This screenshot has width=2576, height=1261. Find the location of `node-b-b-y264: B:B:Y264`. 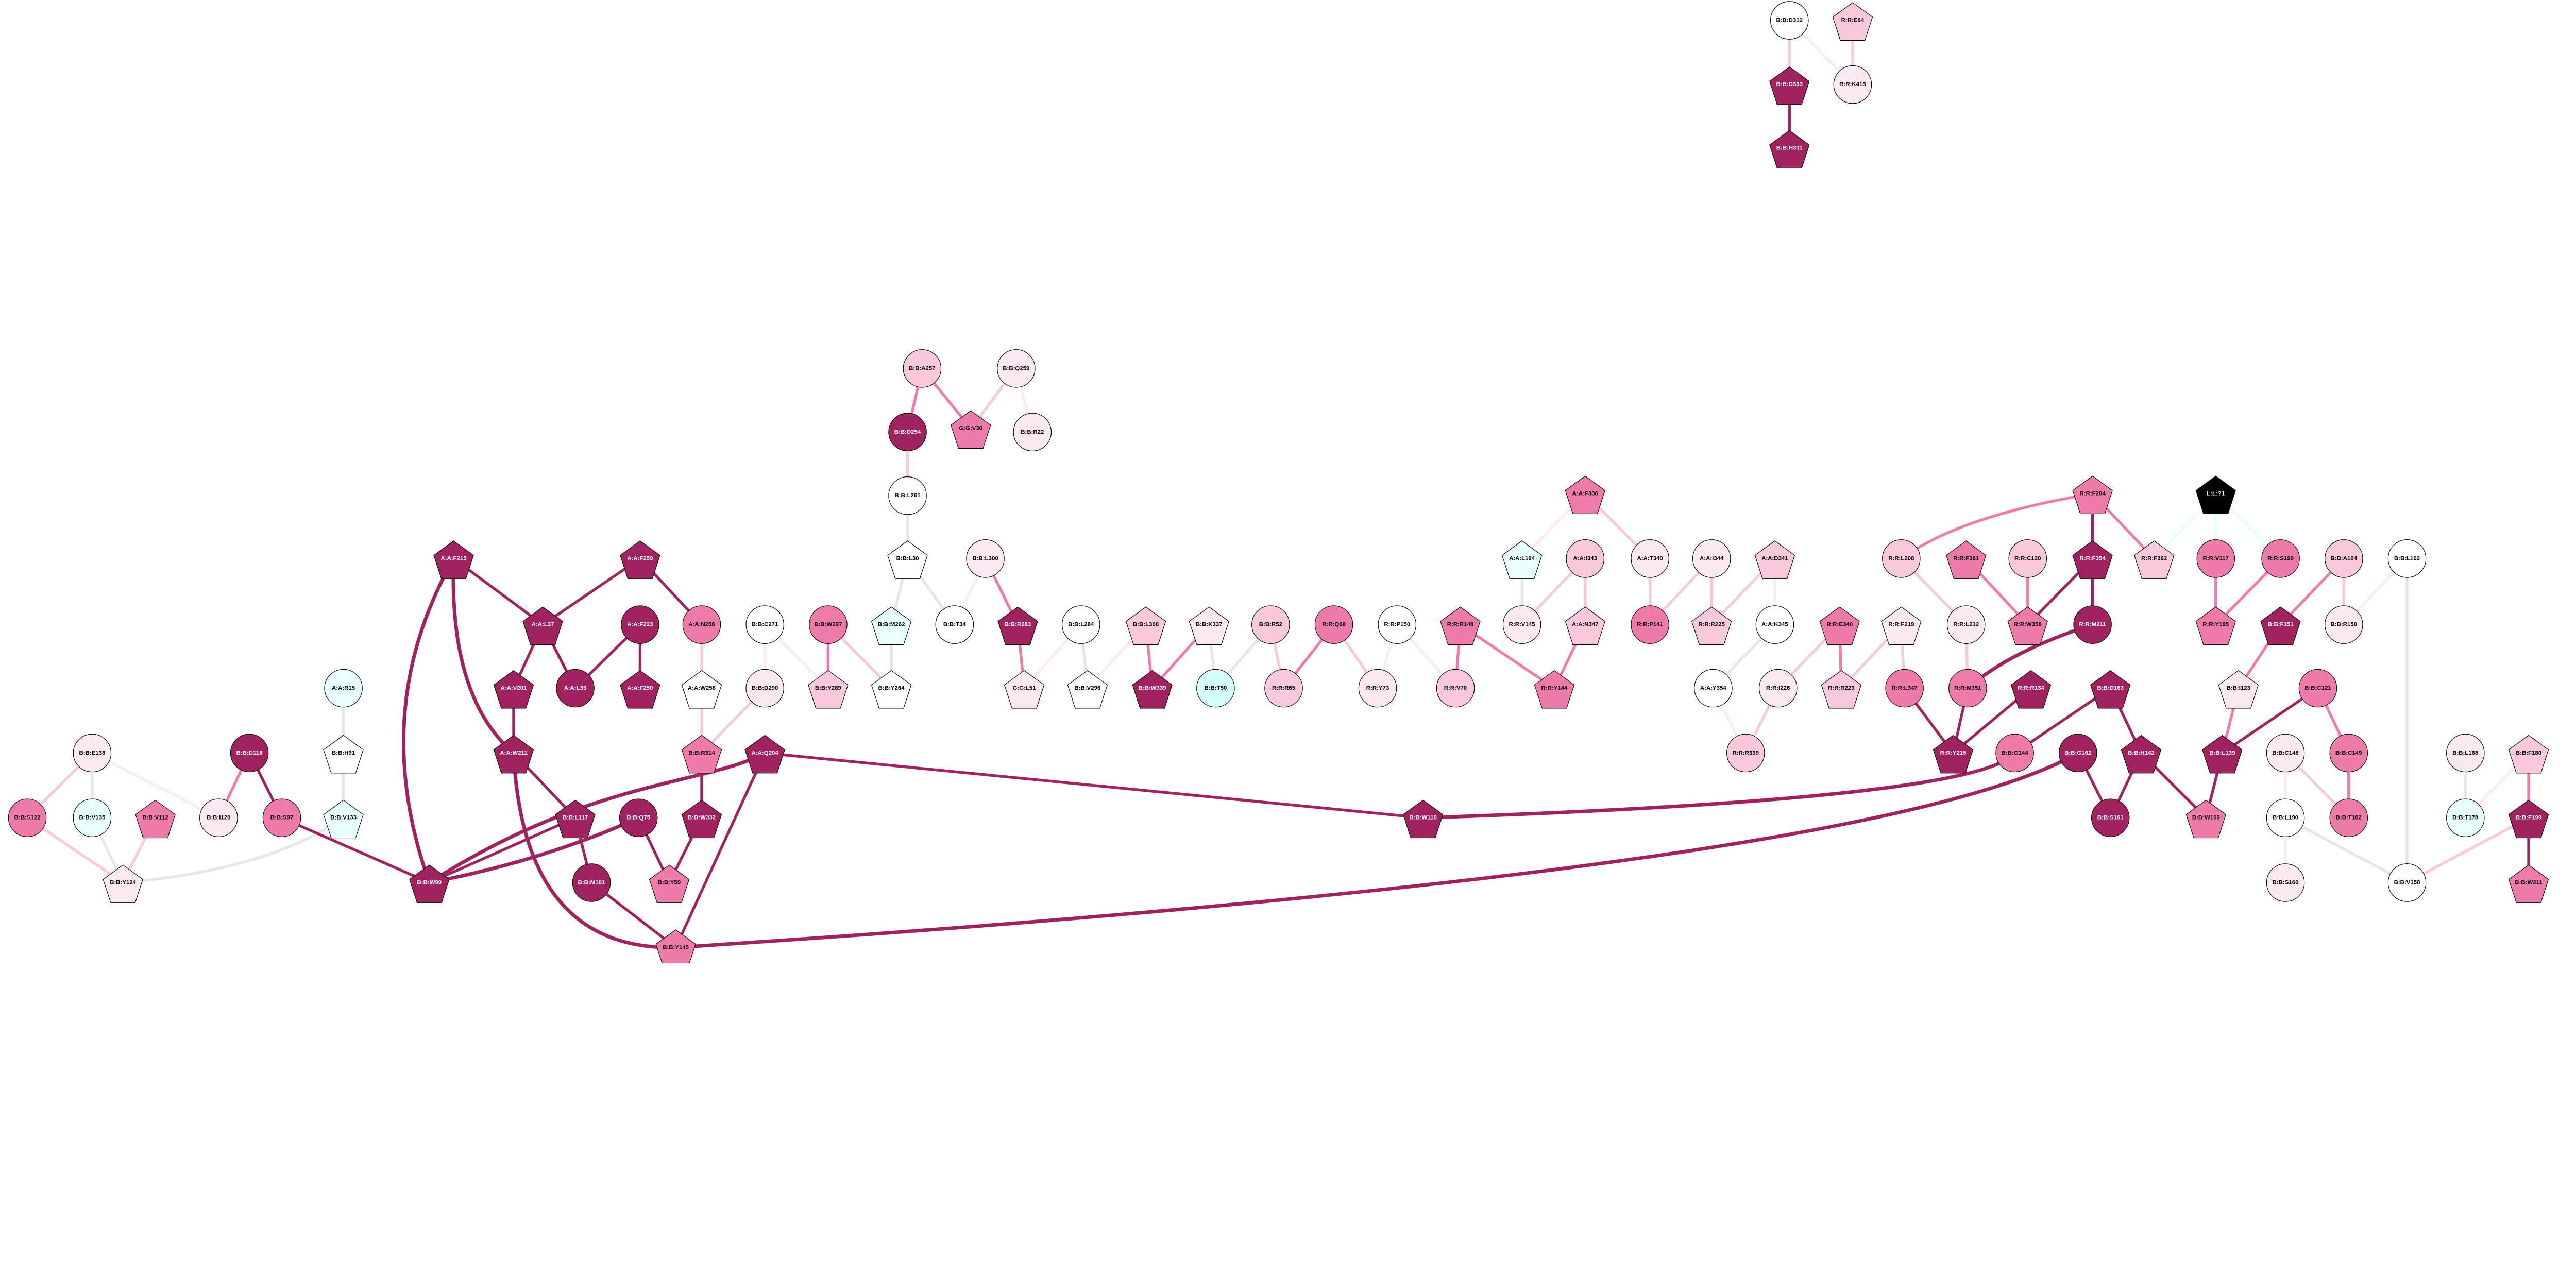

node-b-b-y264: B:B:Y264 is located at coordinates (891, 689).